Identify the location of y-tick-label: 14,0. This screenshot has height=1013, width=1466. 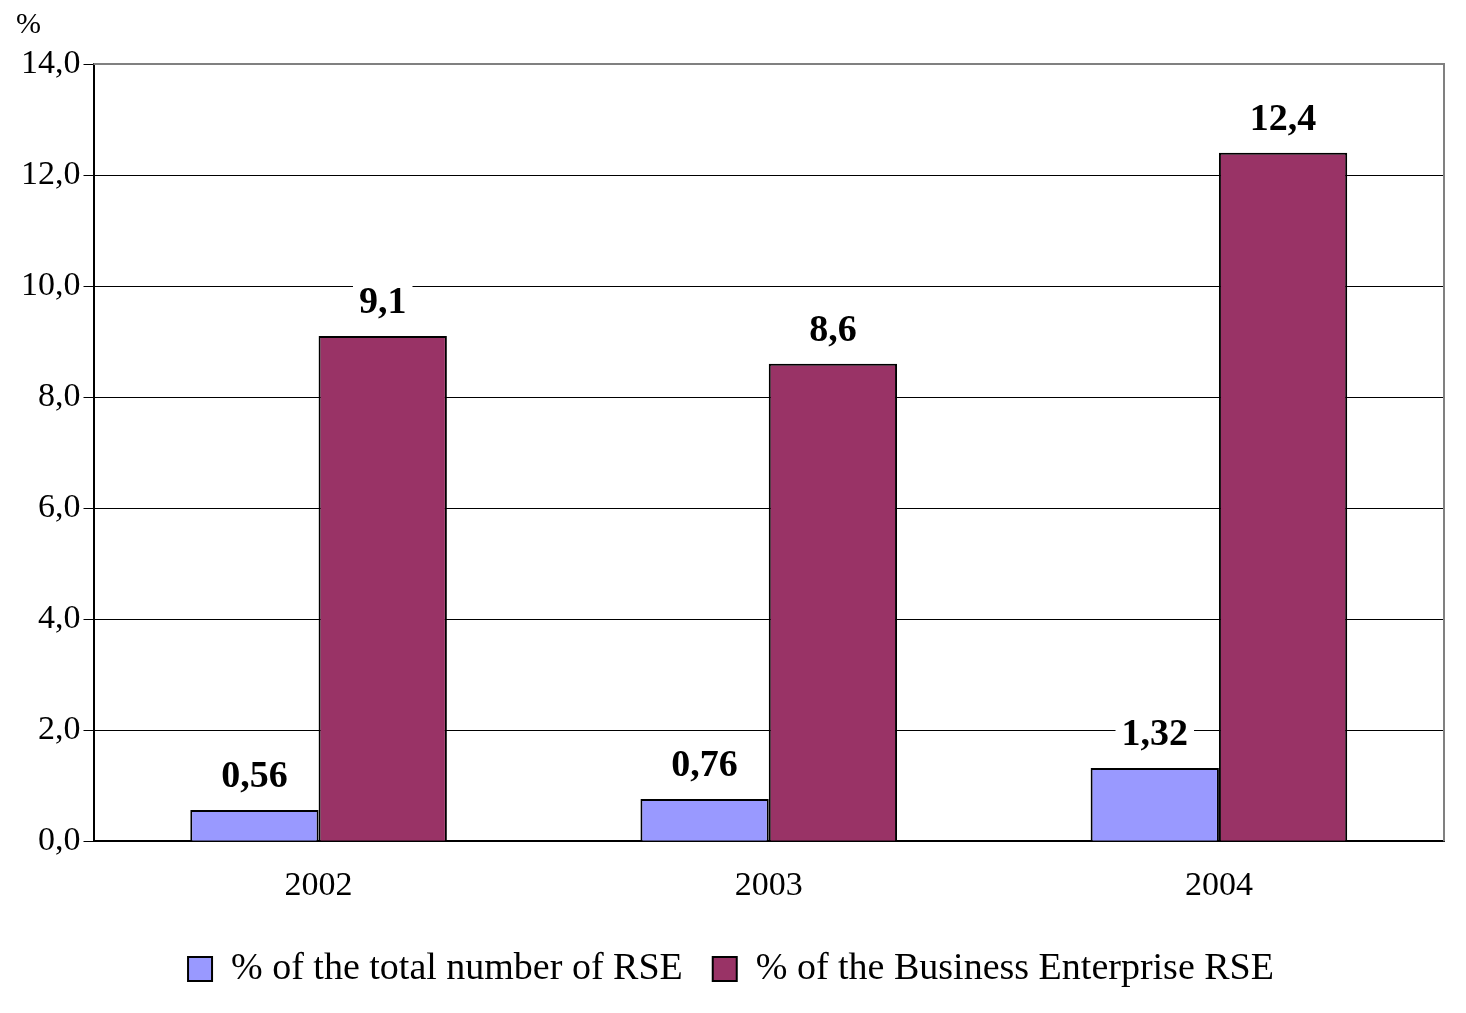
(51, 61).